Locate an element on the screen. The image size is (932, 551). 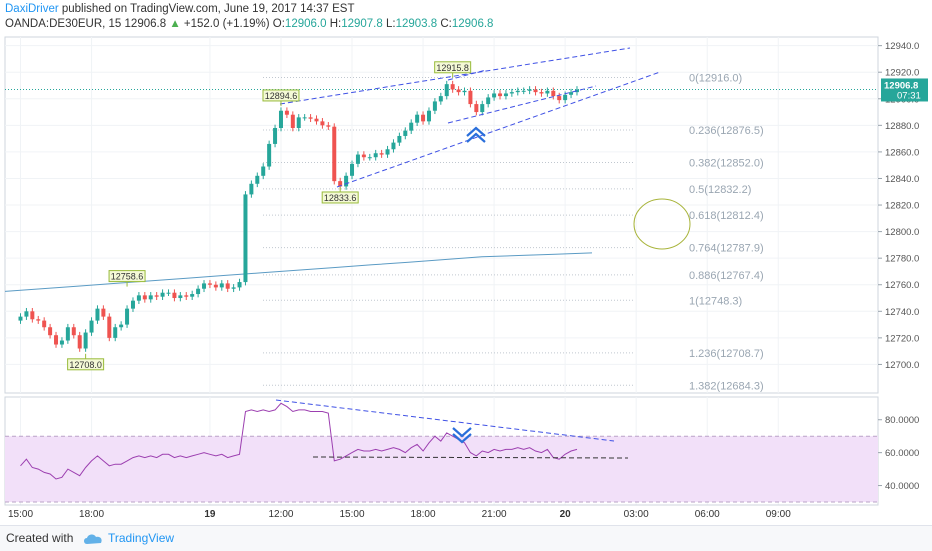
price-callout-label: 12915.8 is located at coordinates (452, 68).